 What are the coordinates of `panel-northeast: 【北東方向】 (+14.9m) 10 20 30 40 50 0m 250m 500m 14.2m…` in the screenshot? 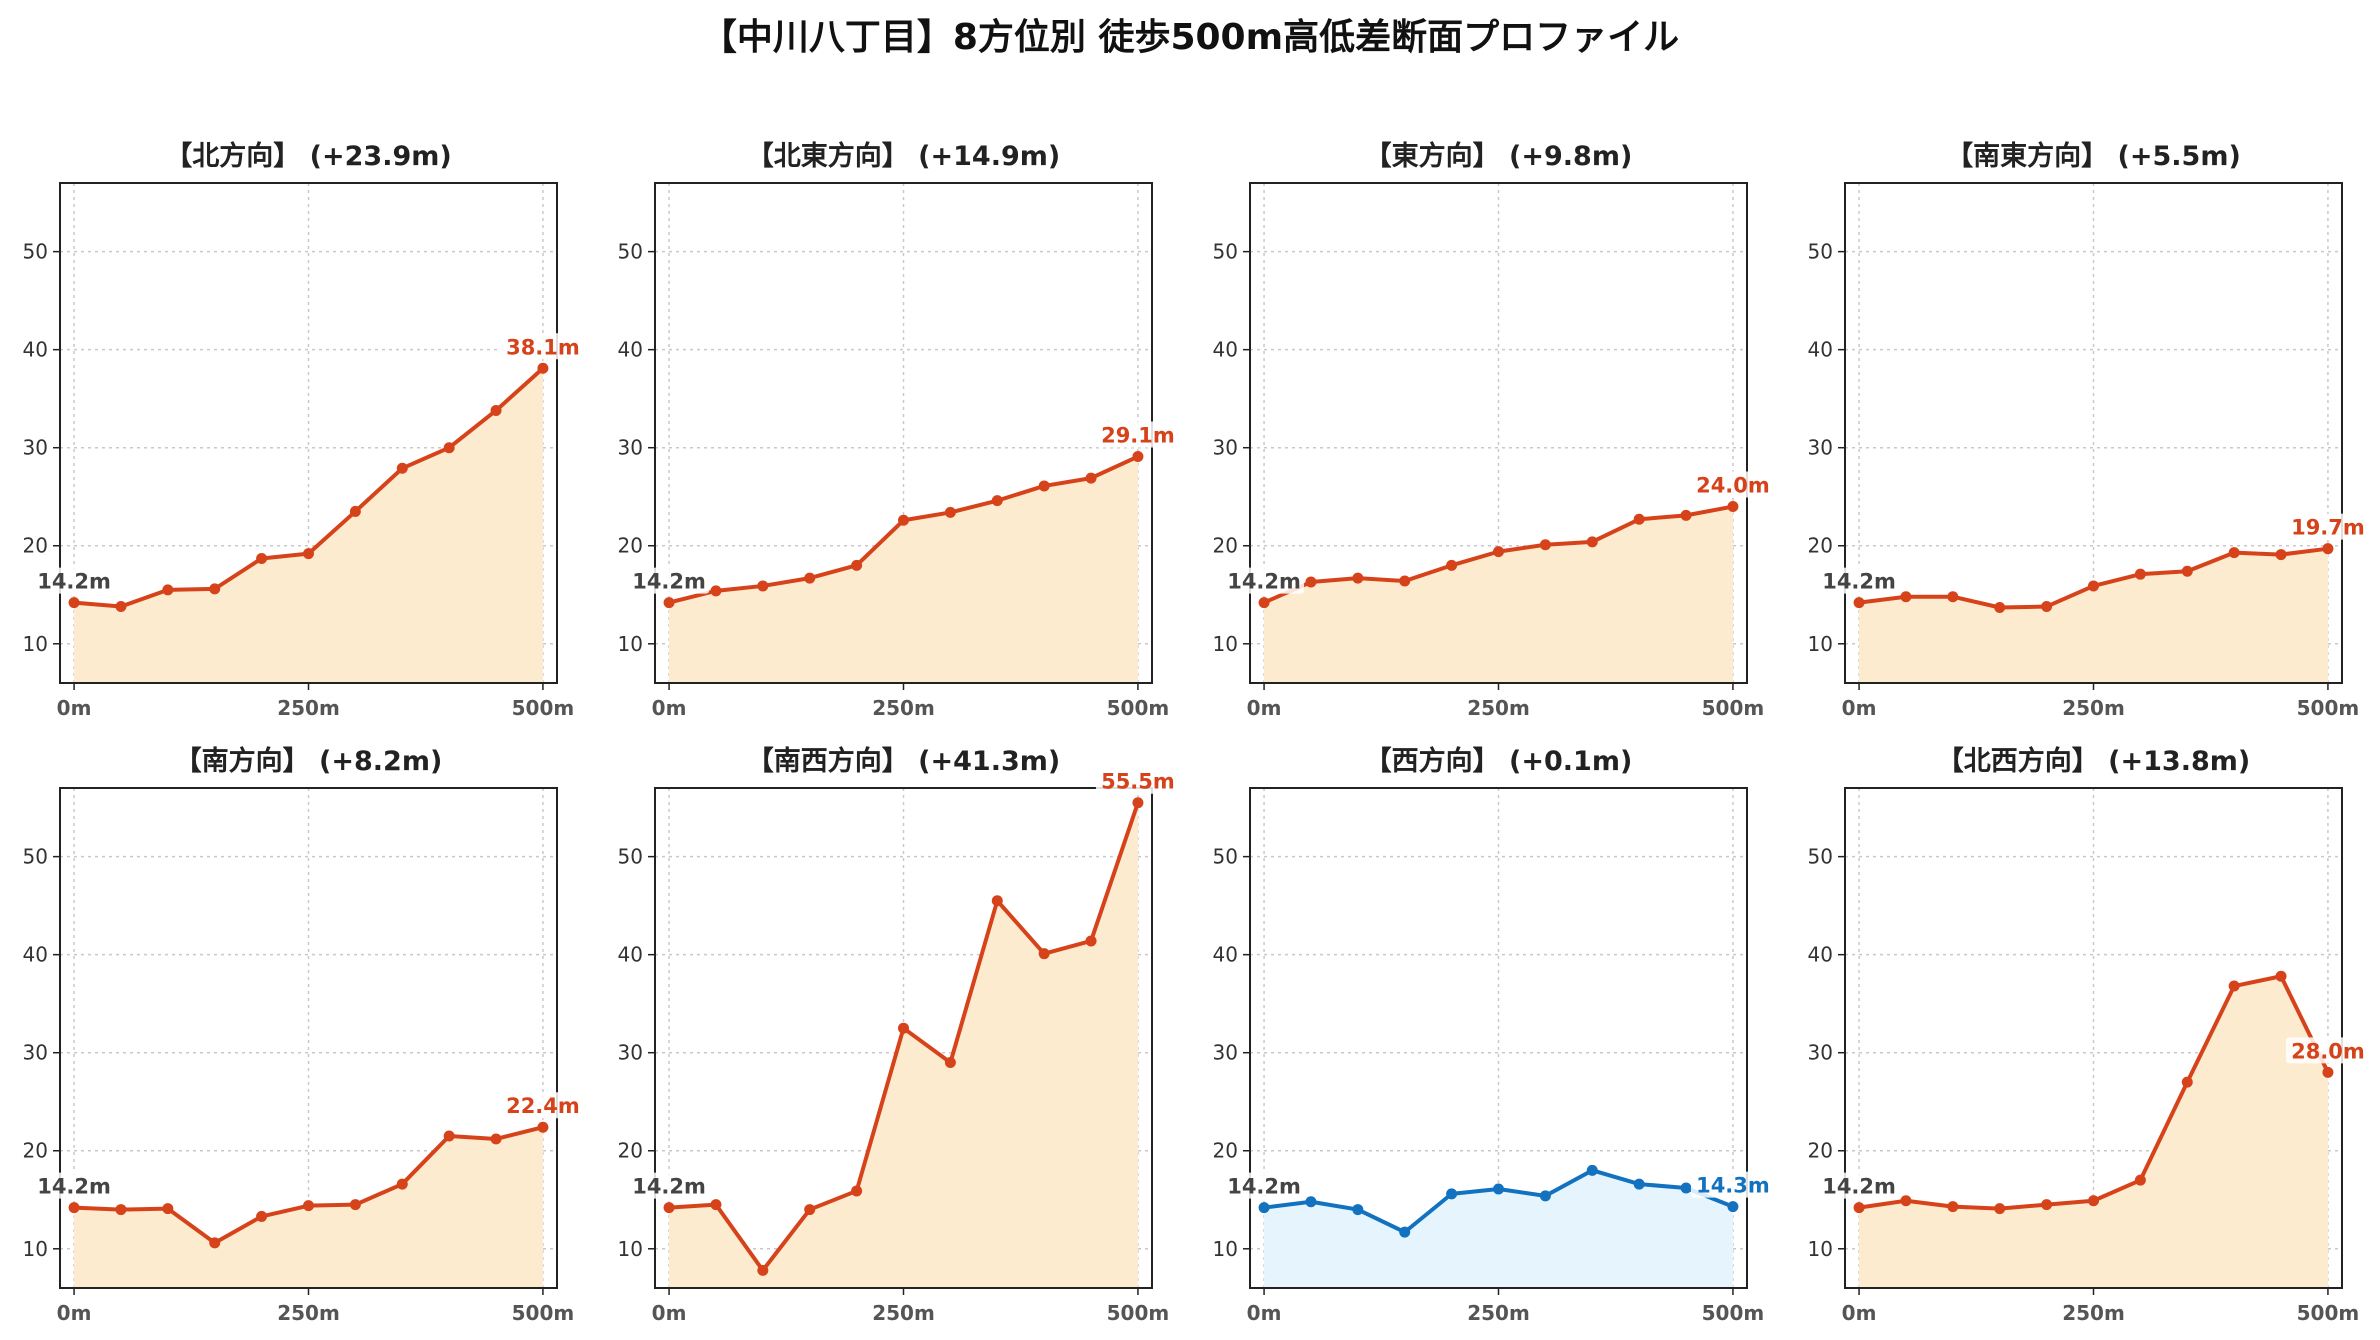 It's located at (887, 420).